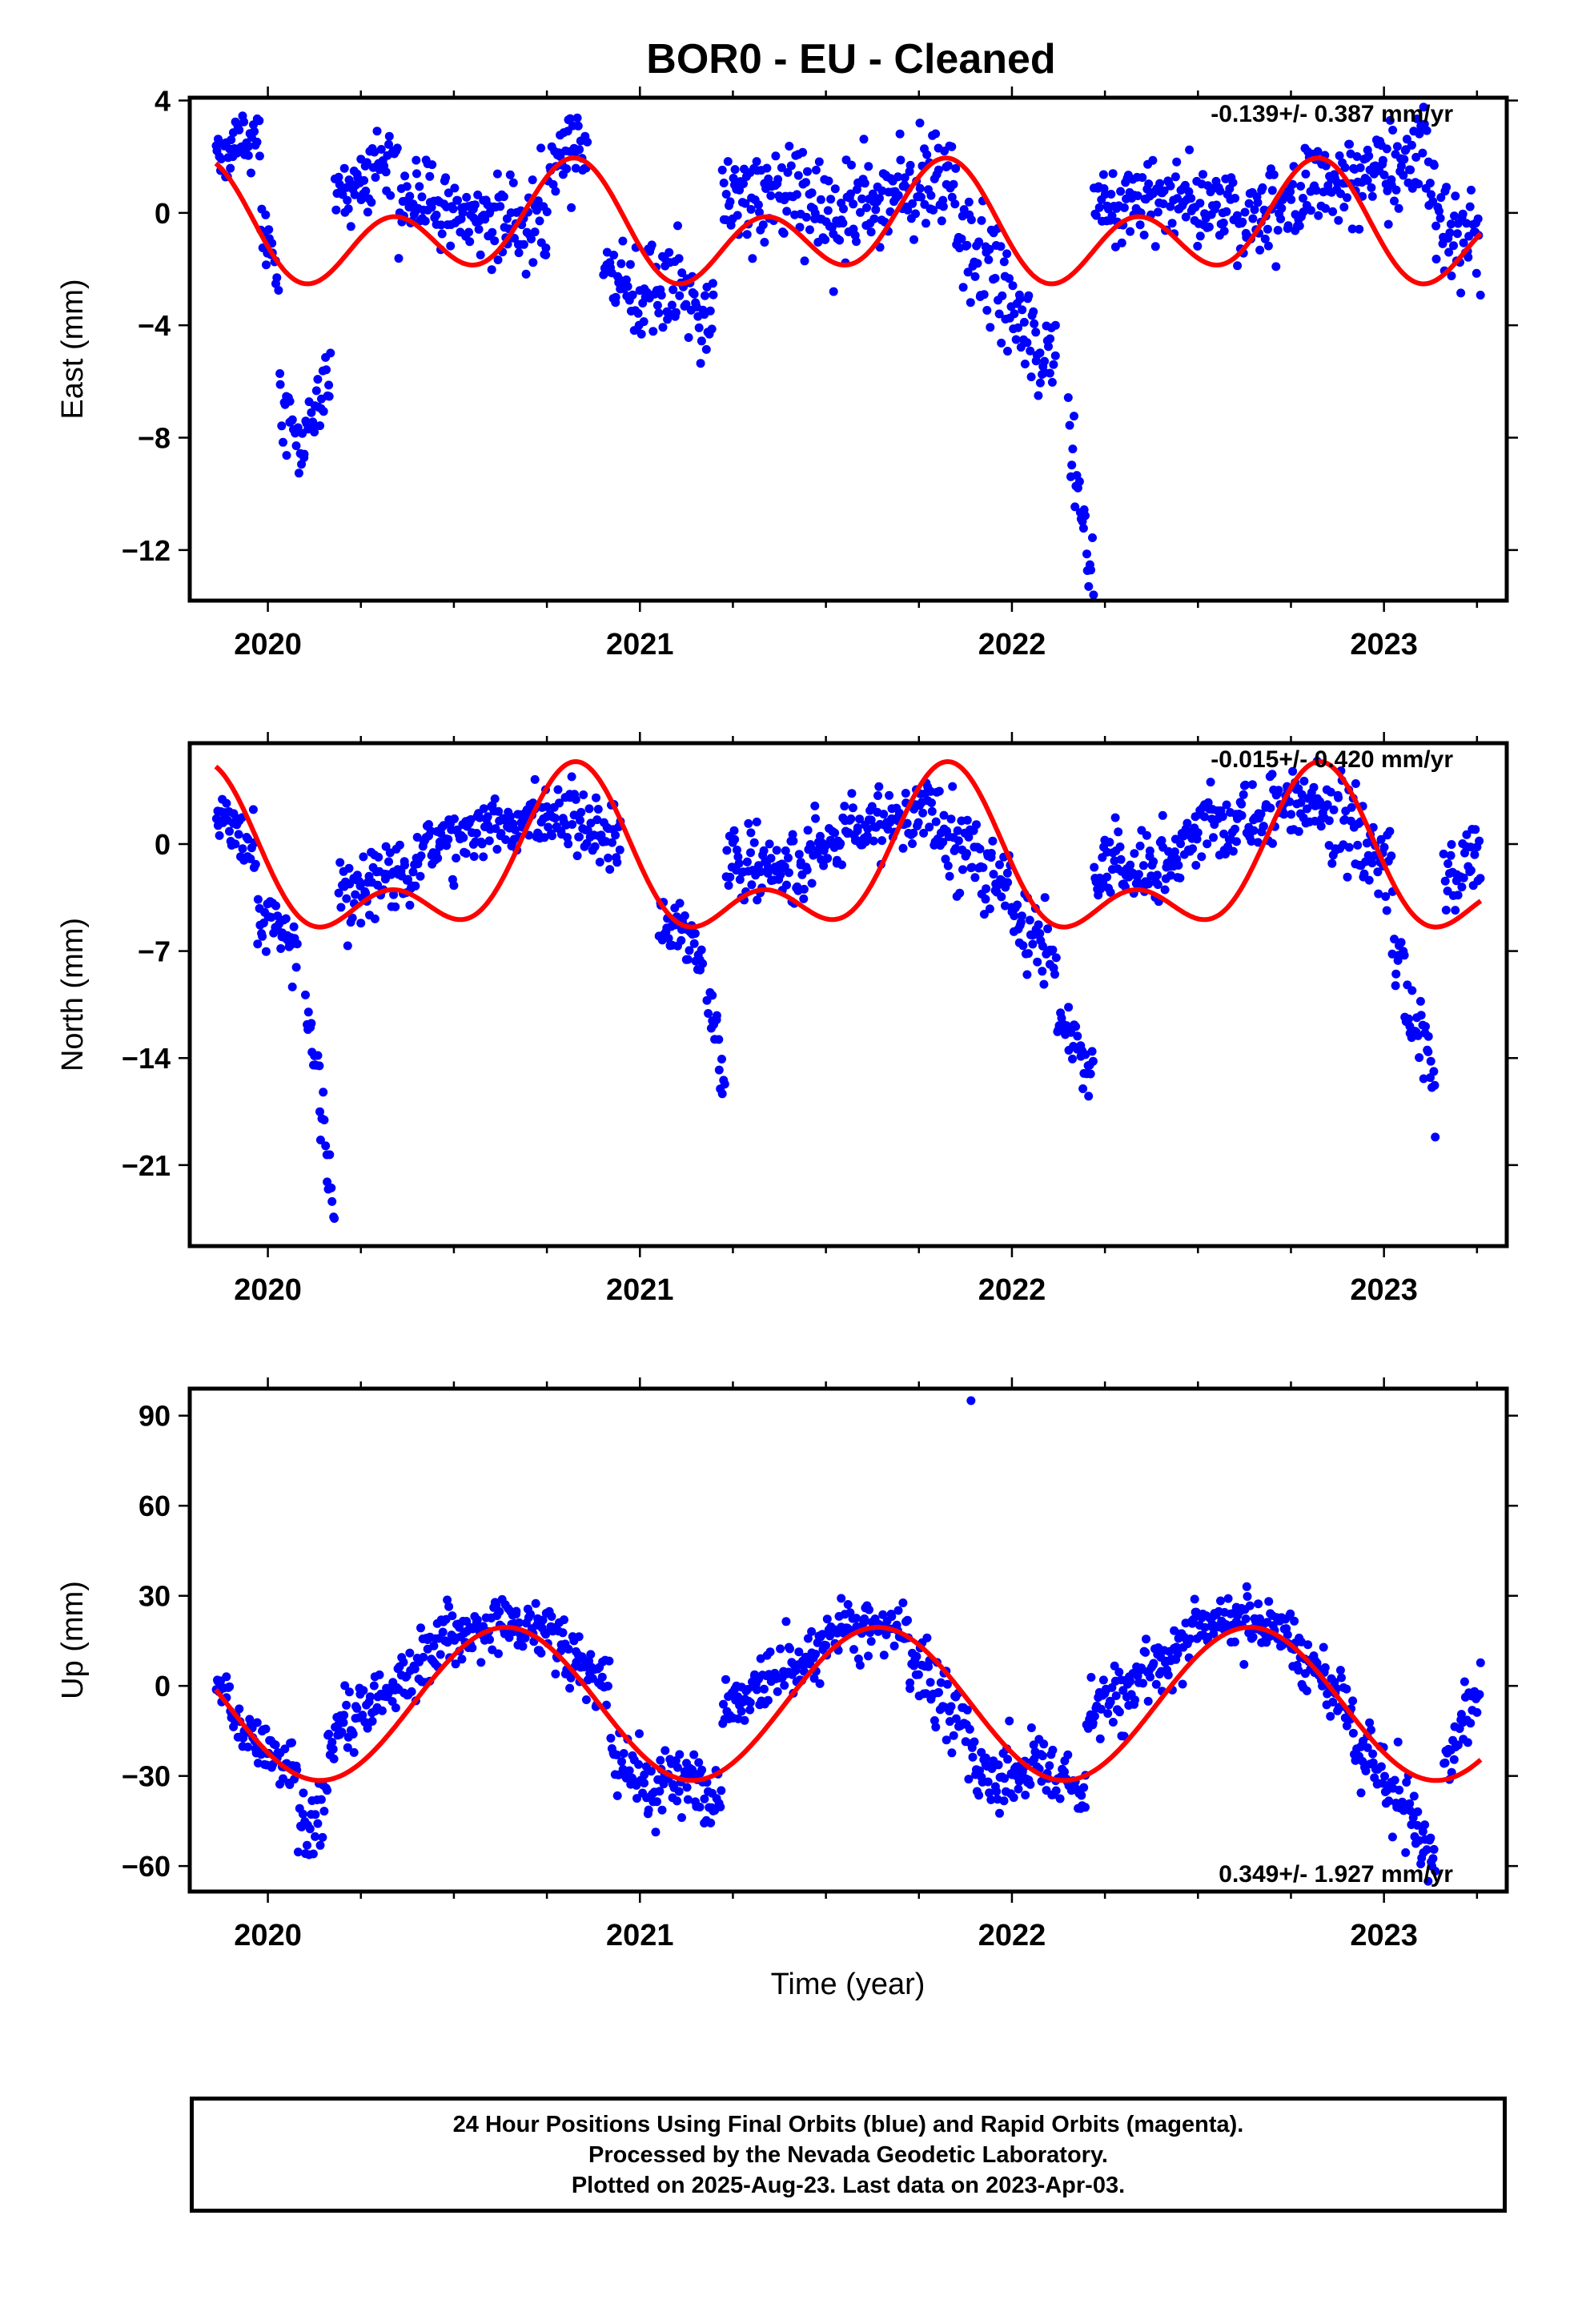  Describe the element at coordinates (146, 1867) in the screenshot. I see `up-ytick-label: −60` at that location.